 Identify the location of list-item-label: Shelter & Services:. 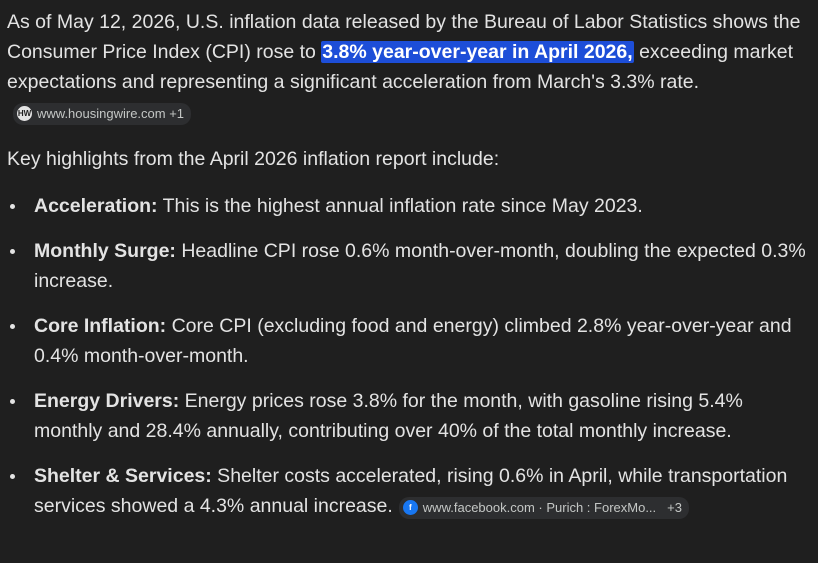
(123, 476).